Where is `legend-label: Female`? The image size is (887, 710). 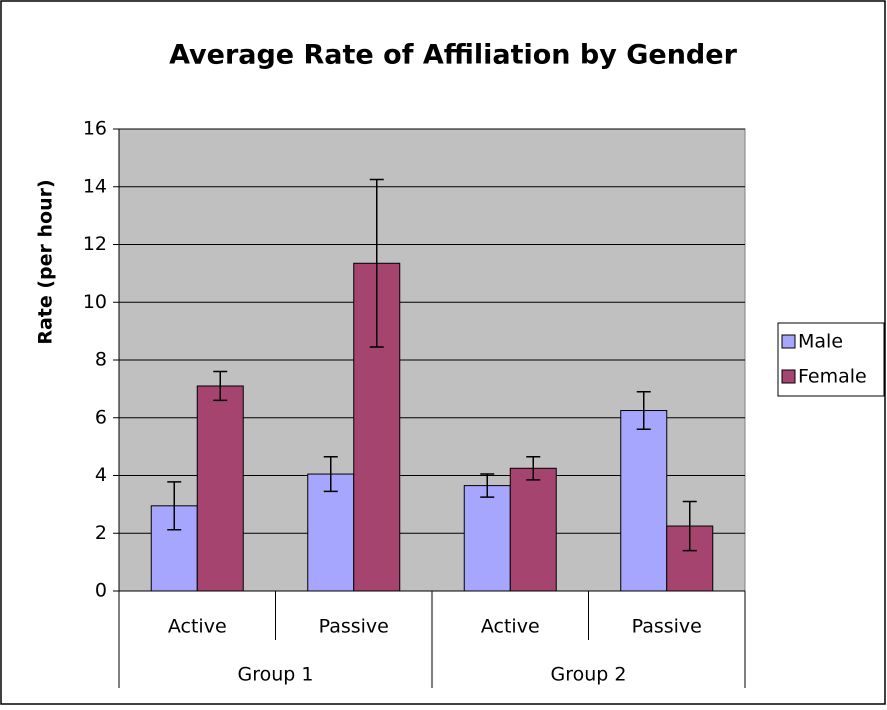 legend-label: Female is located at coordinates (832, 377).